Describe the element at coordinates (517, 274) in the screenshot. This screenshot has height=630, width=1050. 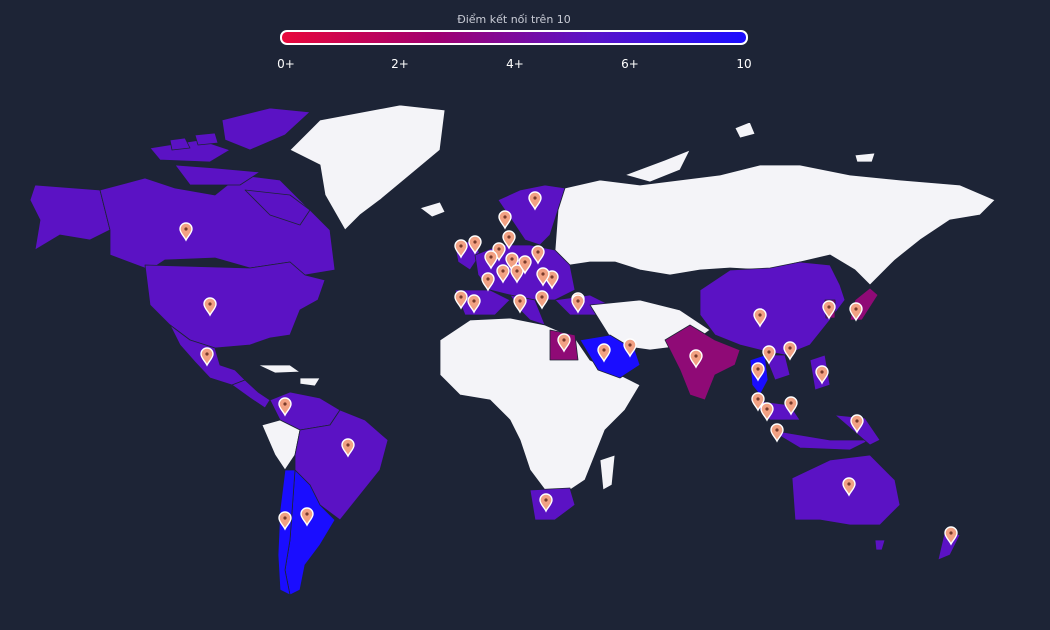
I see `location-marker-switzerland` at that location.